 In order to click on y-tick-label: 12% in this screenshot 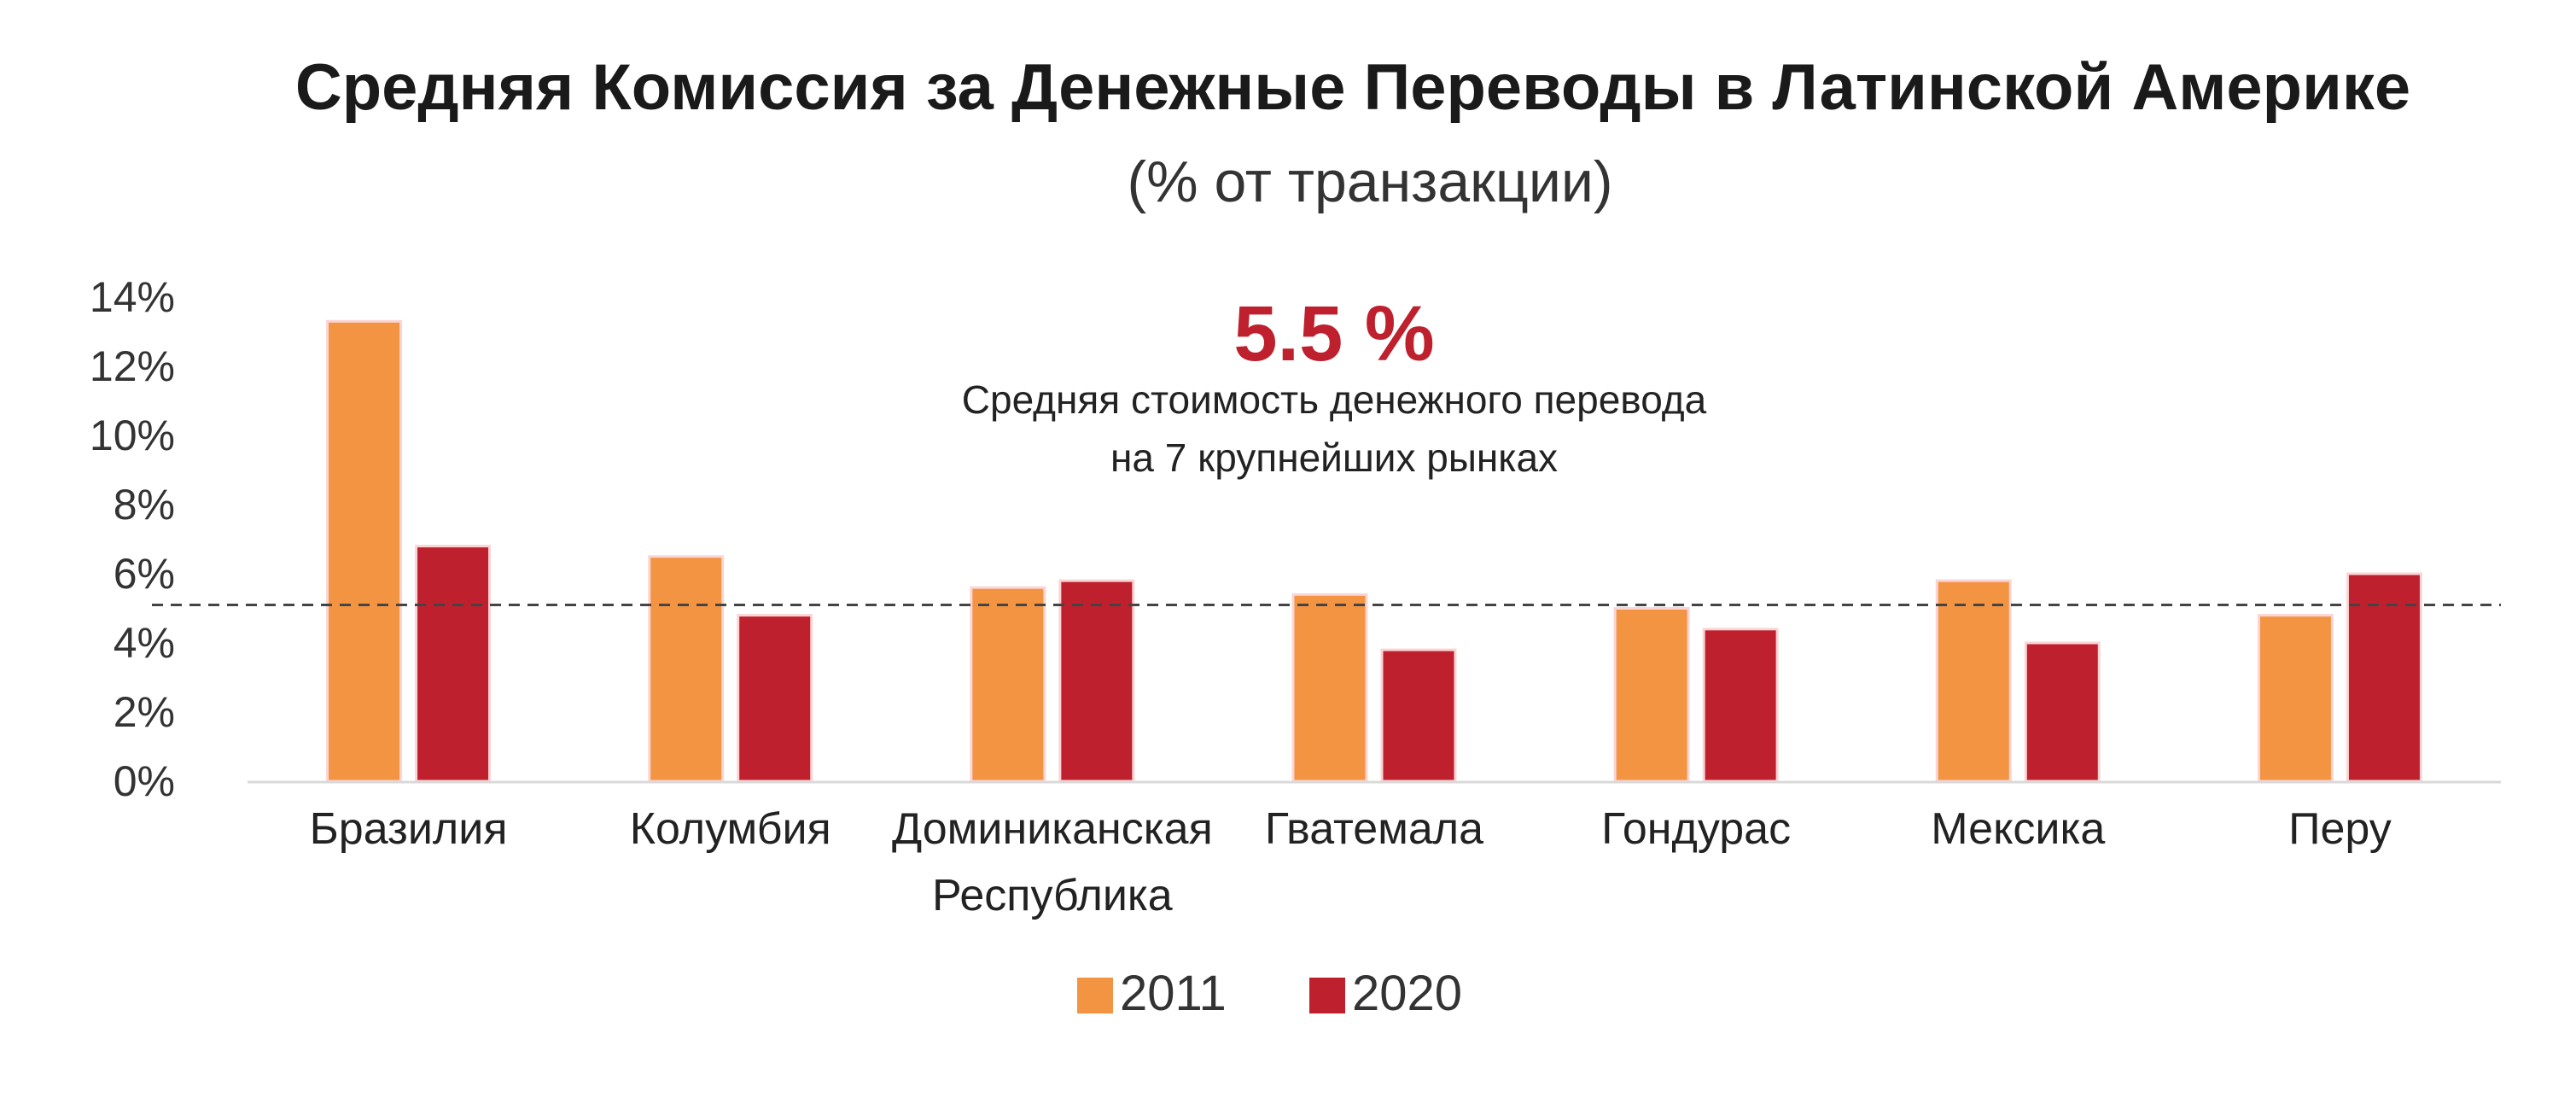, I will do `click(132, 366)`.